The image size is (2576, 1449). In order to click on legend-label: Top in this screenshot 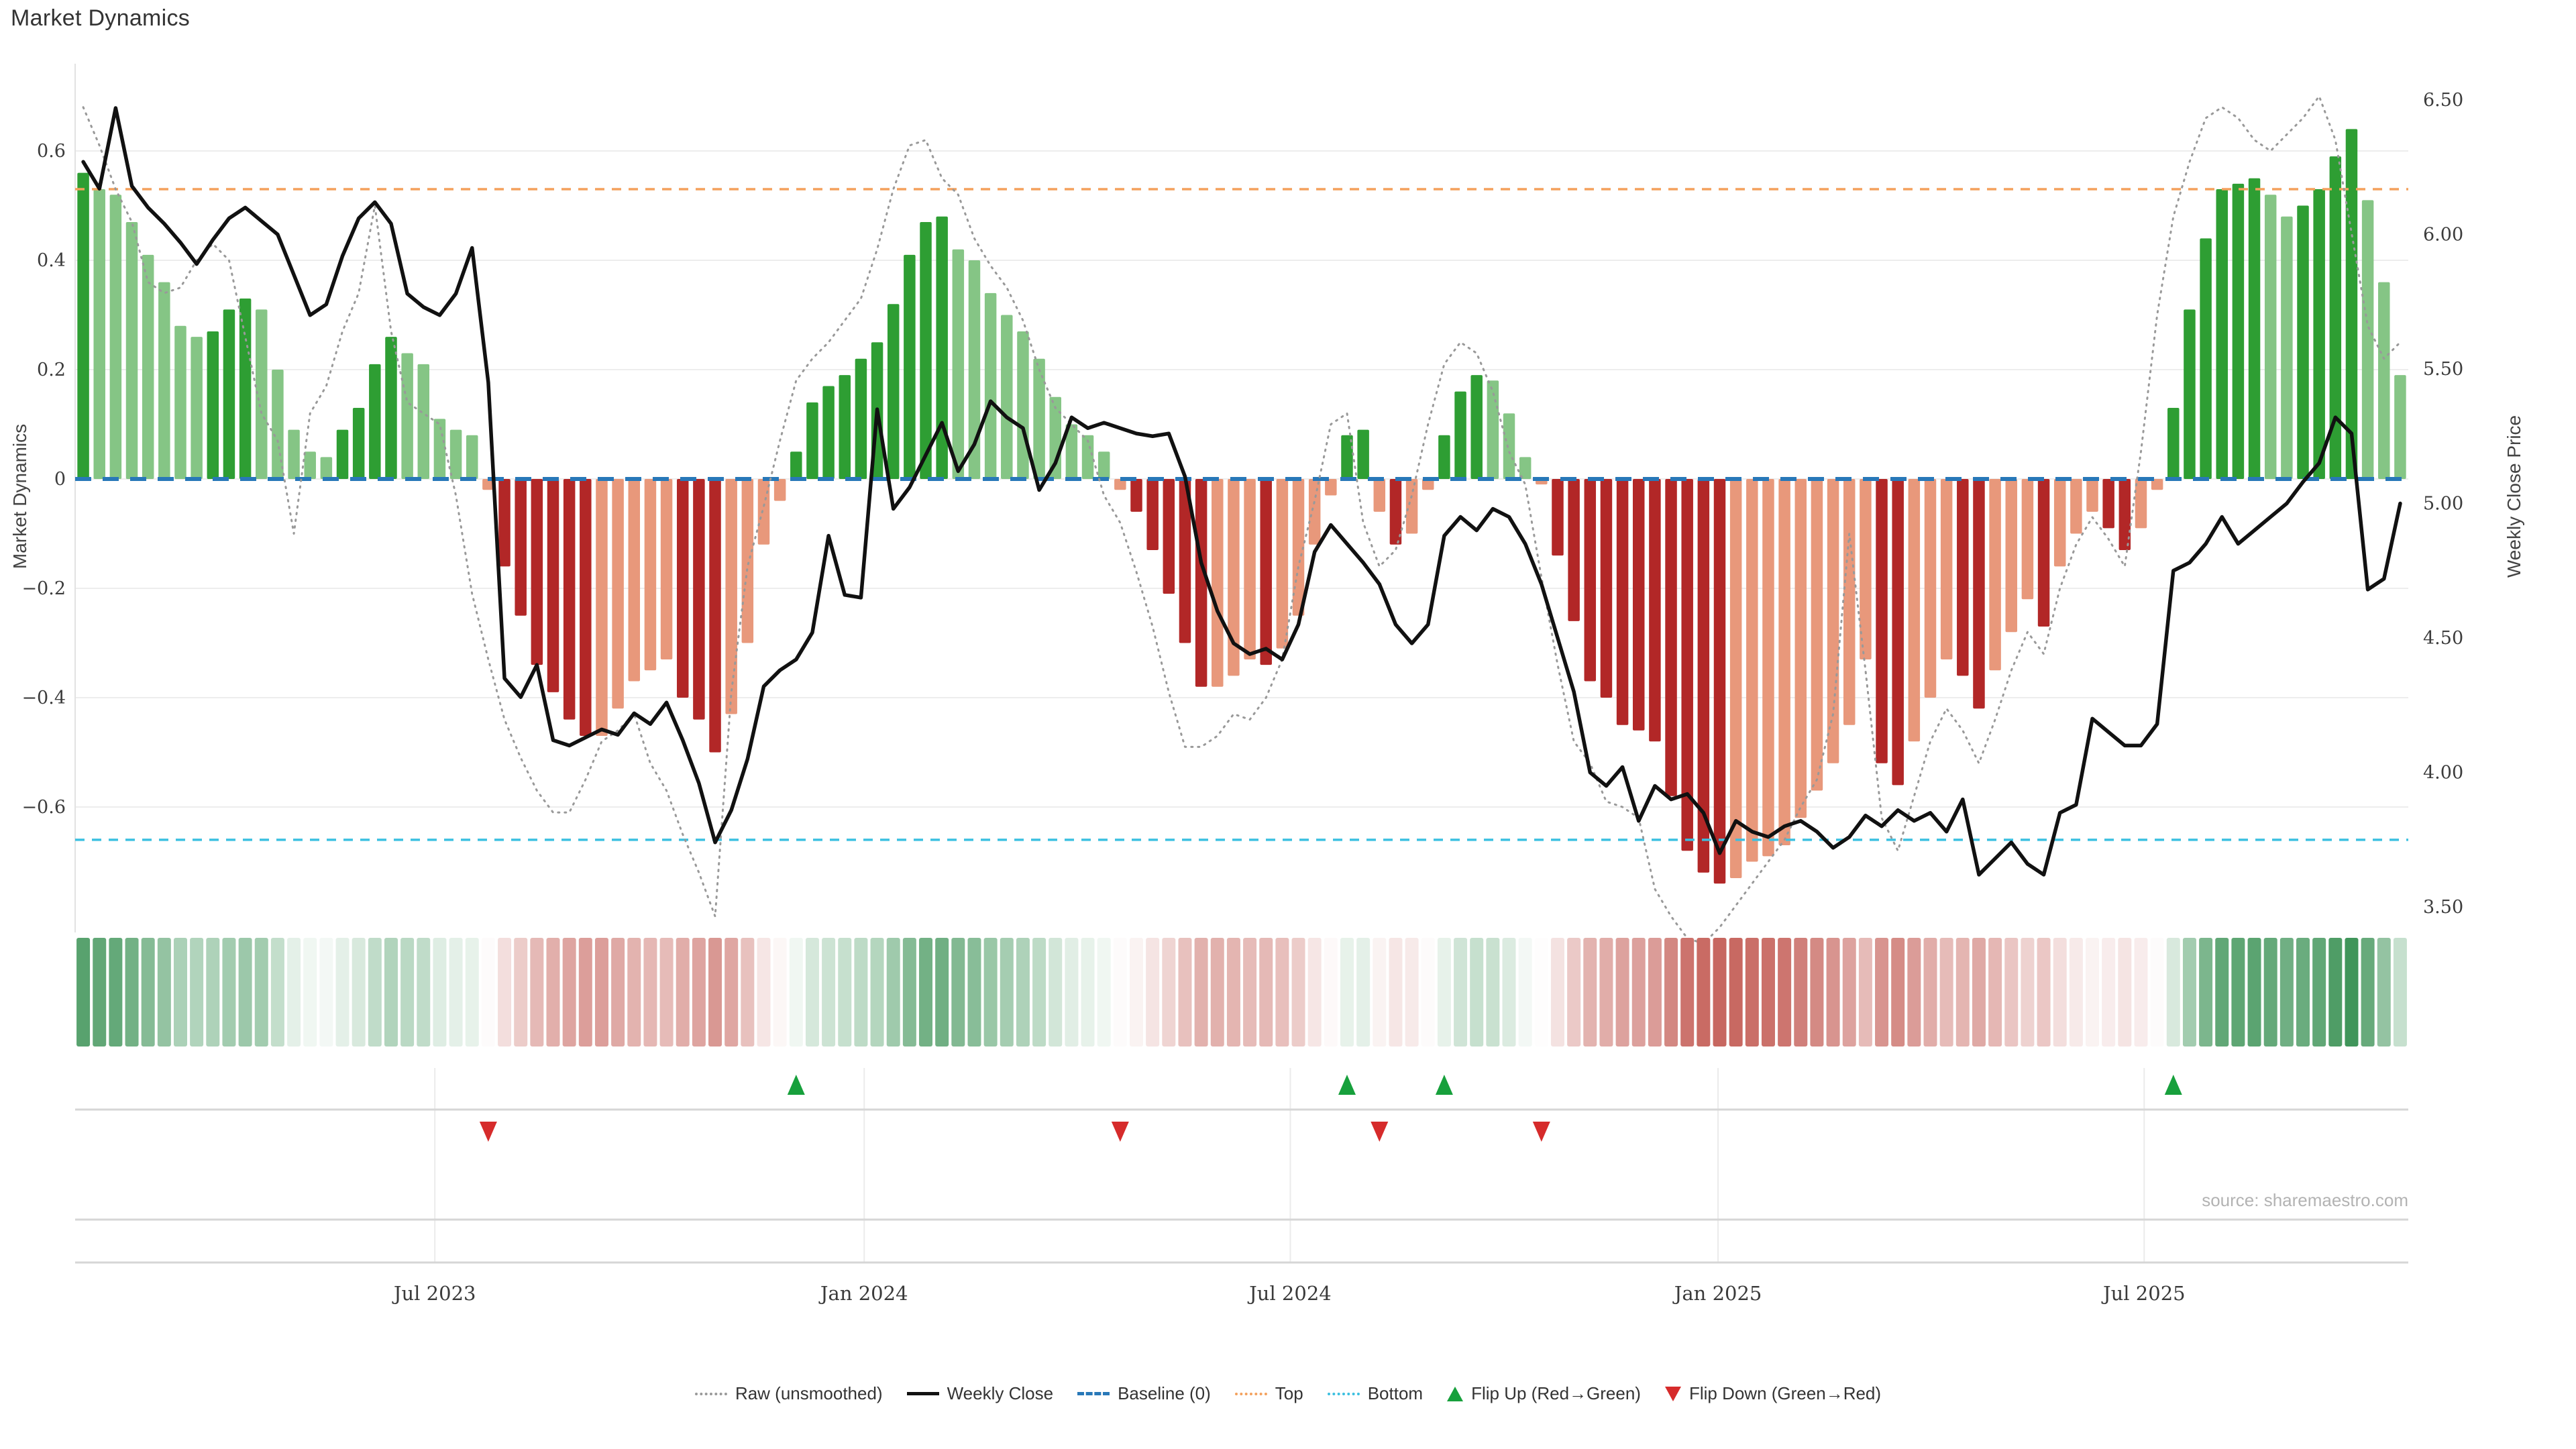, I will do `click(1289, 1393)`.